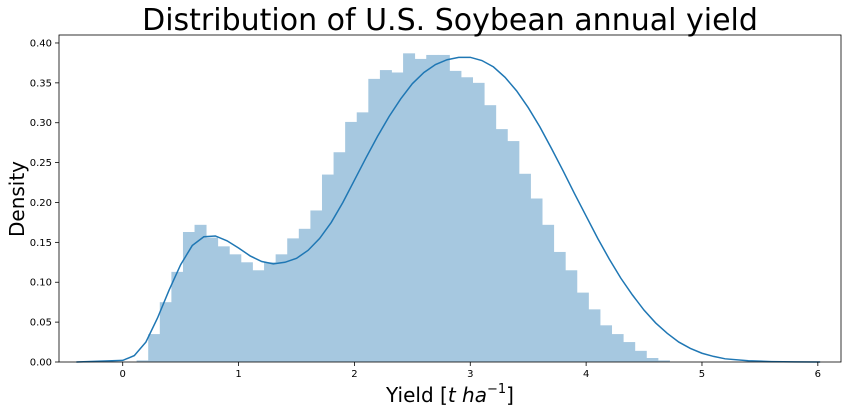  I want to click on x-tick-label: 5, so click(702, 374).